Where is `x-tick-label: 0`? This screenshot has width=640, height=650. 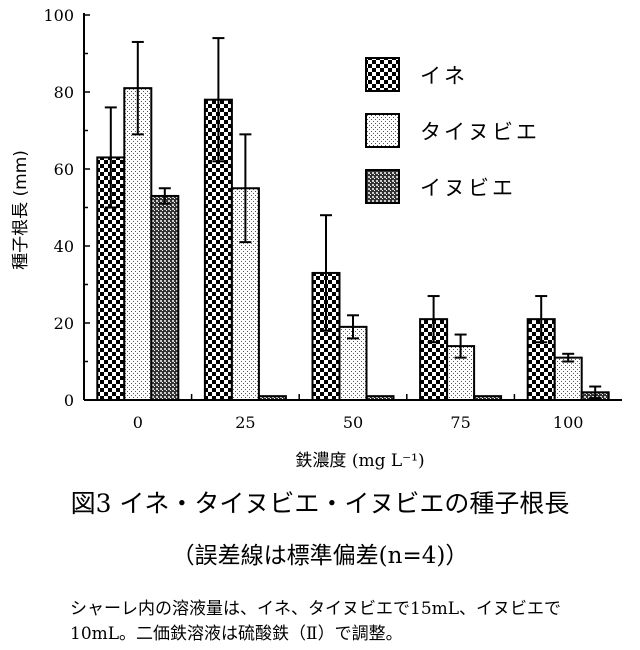
x-tick-label: 0 is located at coordinates (138, 422).